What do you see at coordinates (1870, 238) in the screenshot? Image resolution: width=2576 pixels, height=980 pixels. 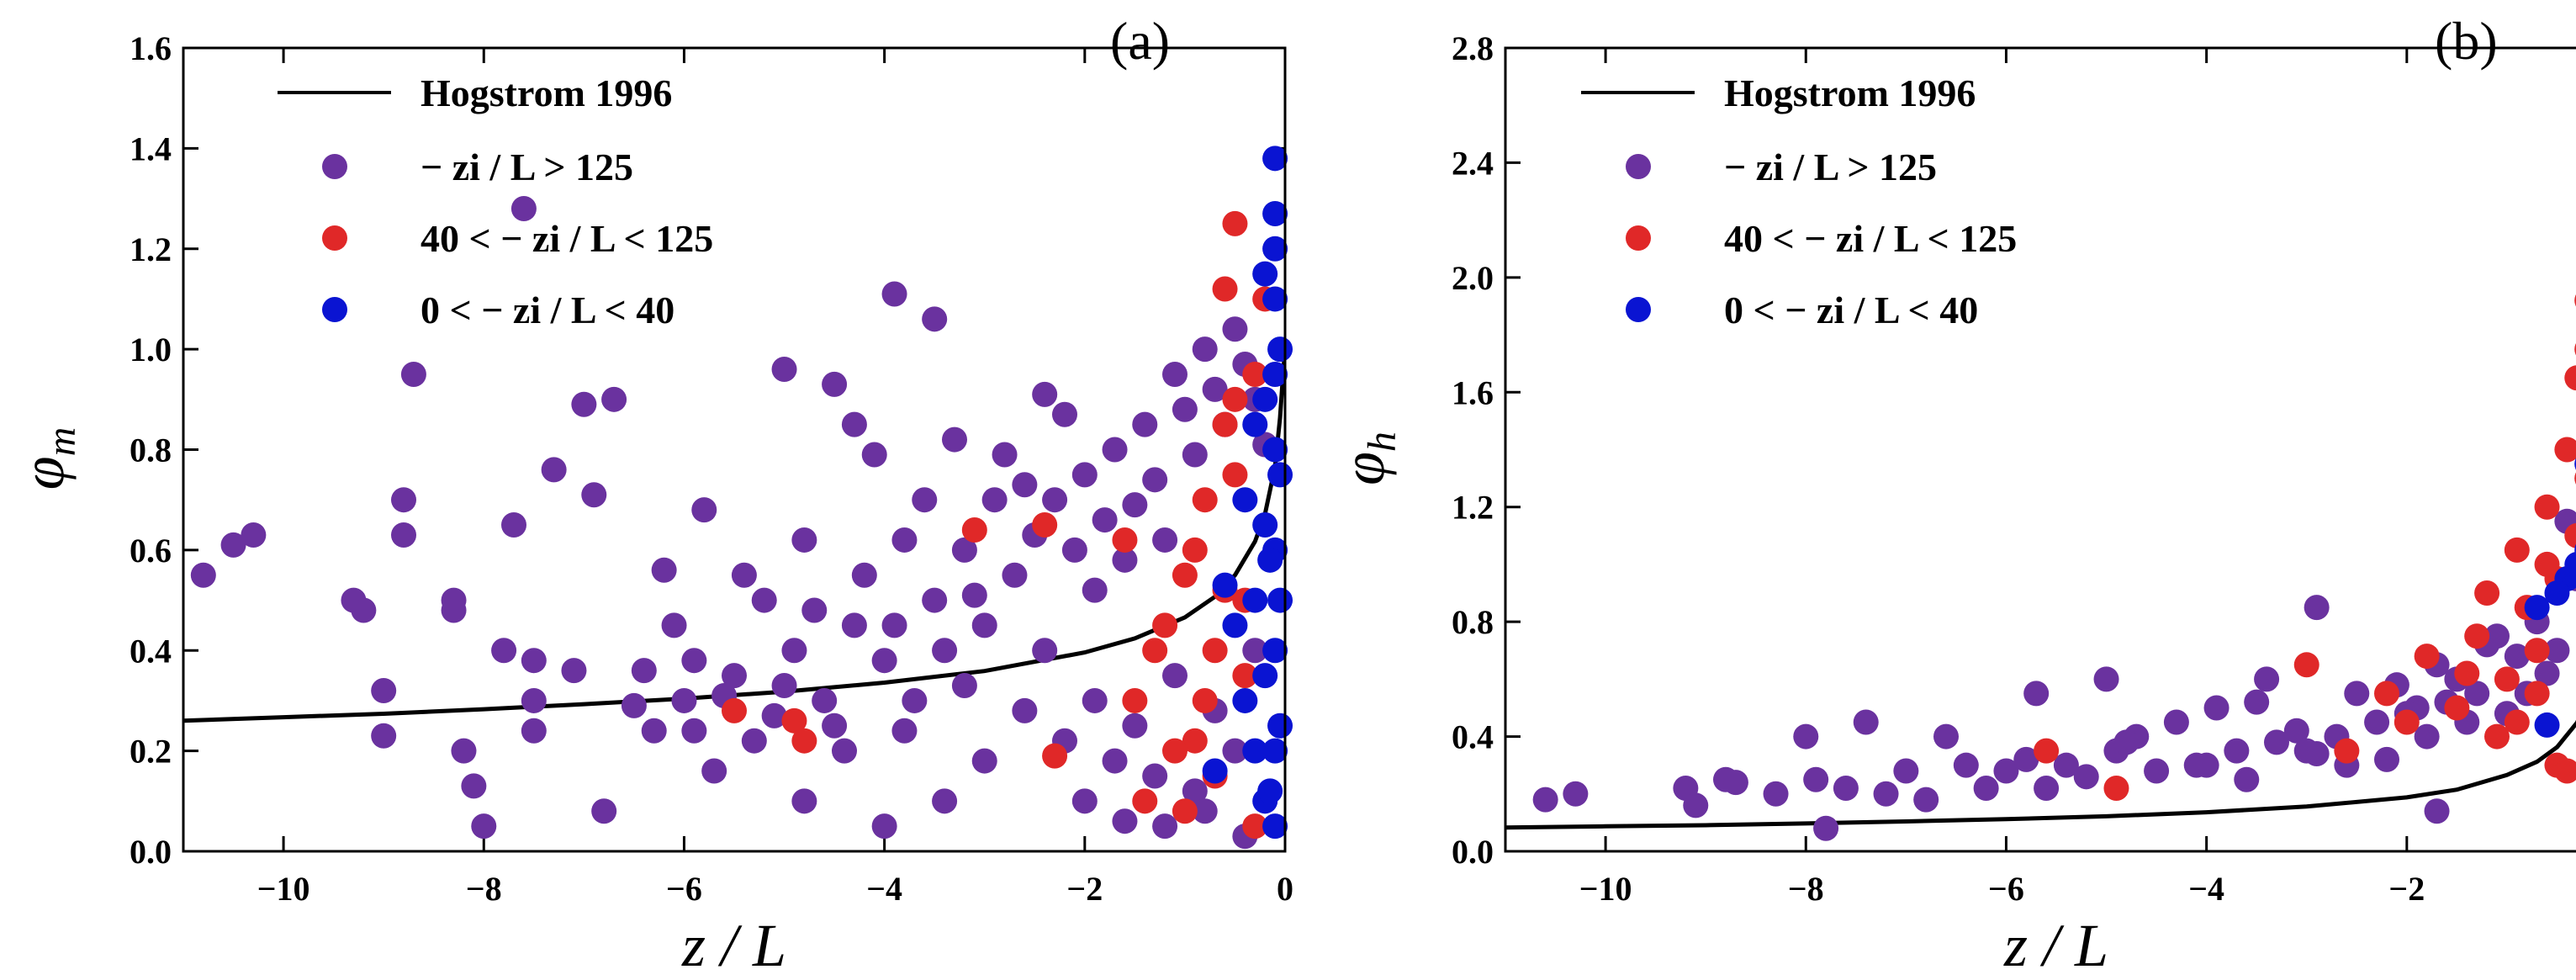 I see `legend-label-series2-b: 40 < − zi / L < 125` at bounding box center [1870, 238].